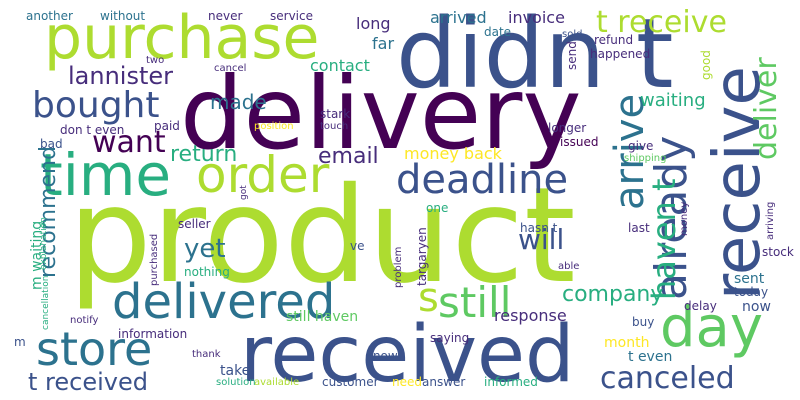  What do you see at coordinates (770, 220) in the screenshot?
I see `word-arriving: arriving` at bounding box center [770, 220].